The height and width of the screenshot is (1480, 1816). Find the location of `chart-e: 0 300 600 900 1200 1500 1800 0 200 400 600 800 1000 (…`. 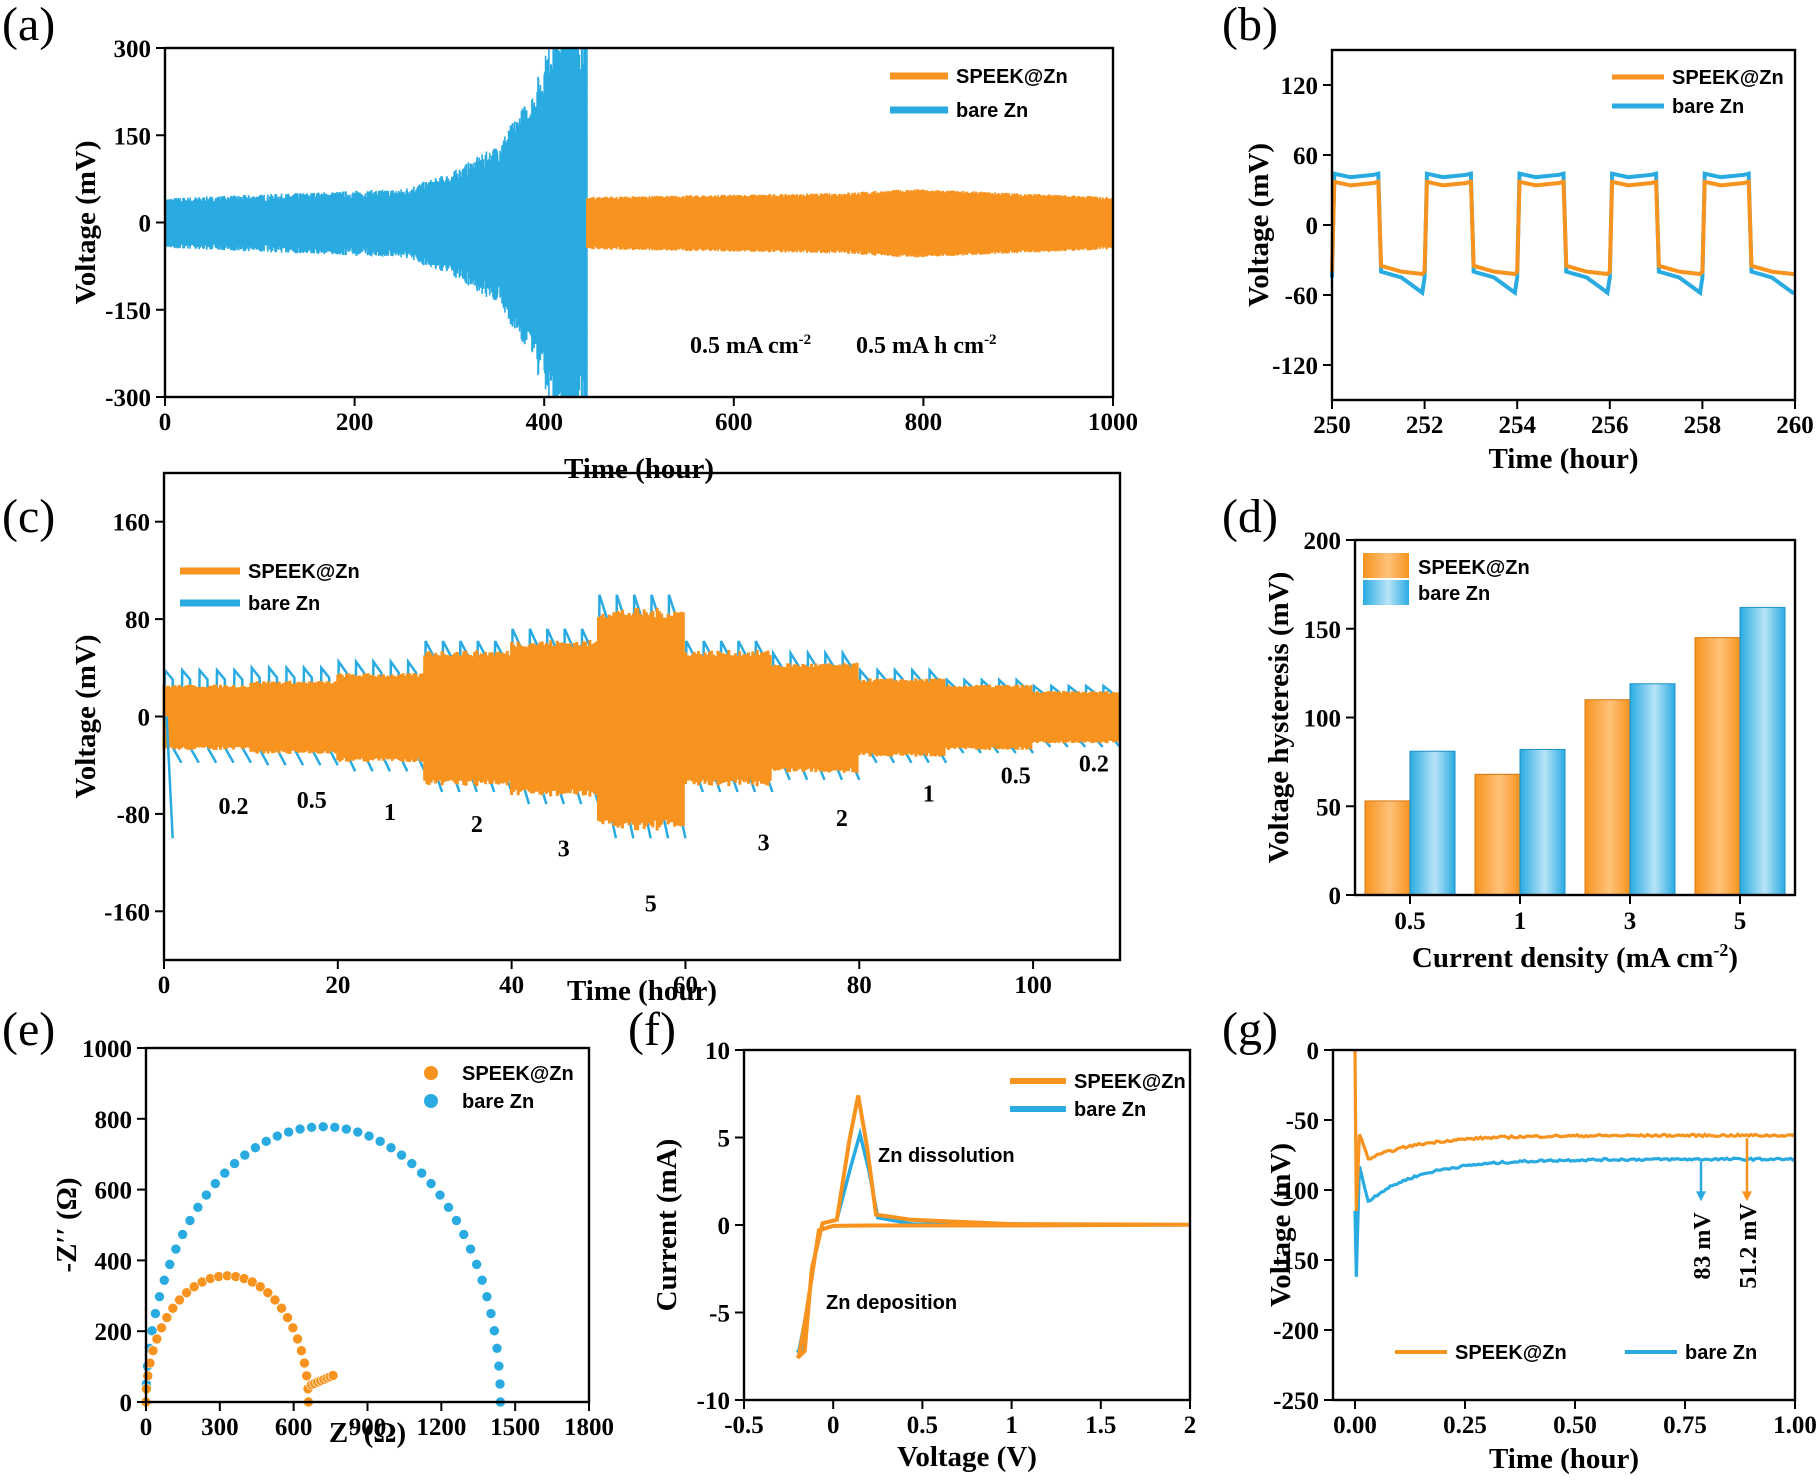

chart-e: 0 300 600 900 1200 1500 1800 0 200 400 600 800 1000 (… is located at coordinates (308, 1226).